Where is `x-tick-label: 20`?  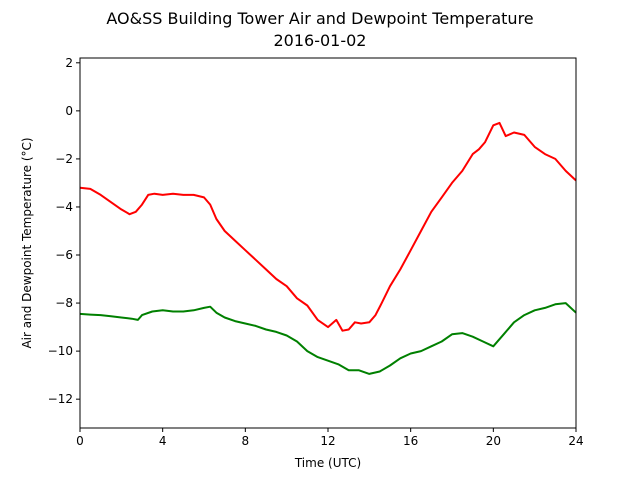
x-tick-label: 20 is located at coordinates (493, 441).